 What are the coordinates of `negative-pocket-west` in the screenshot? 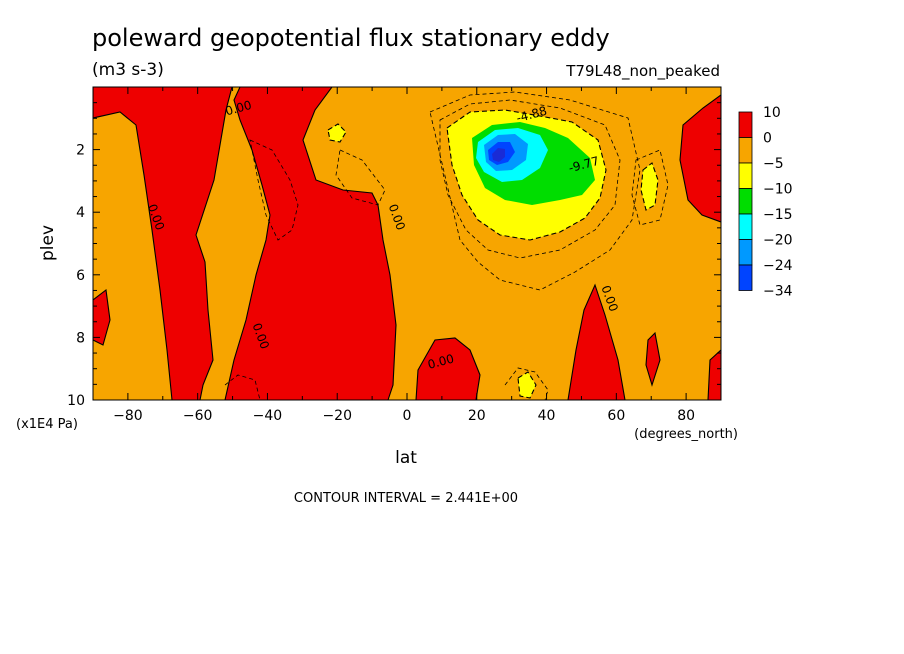 It's located at (337, 133).